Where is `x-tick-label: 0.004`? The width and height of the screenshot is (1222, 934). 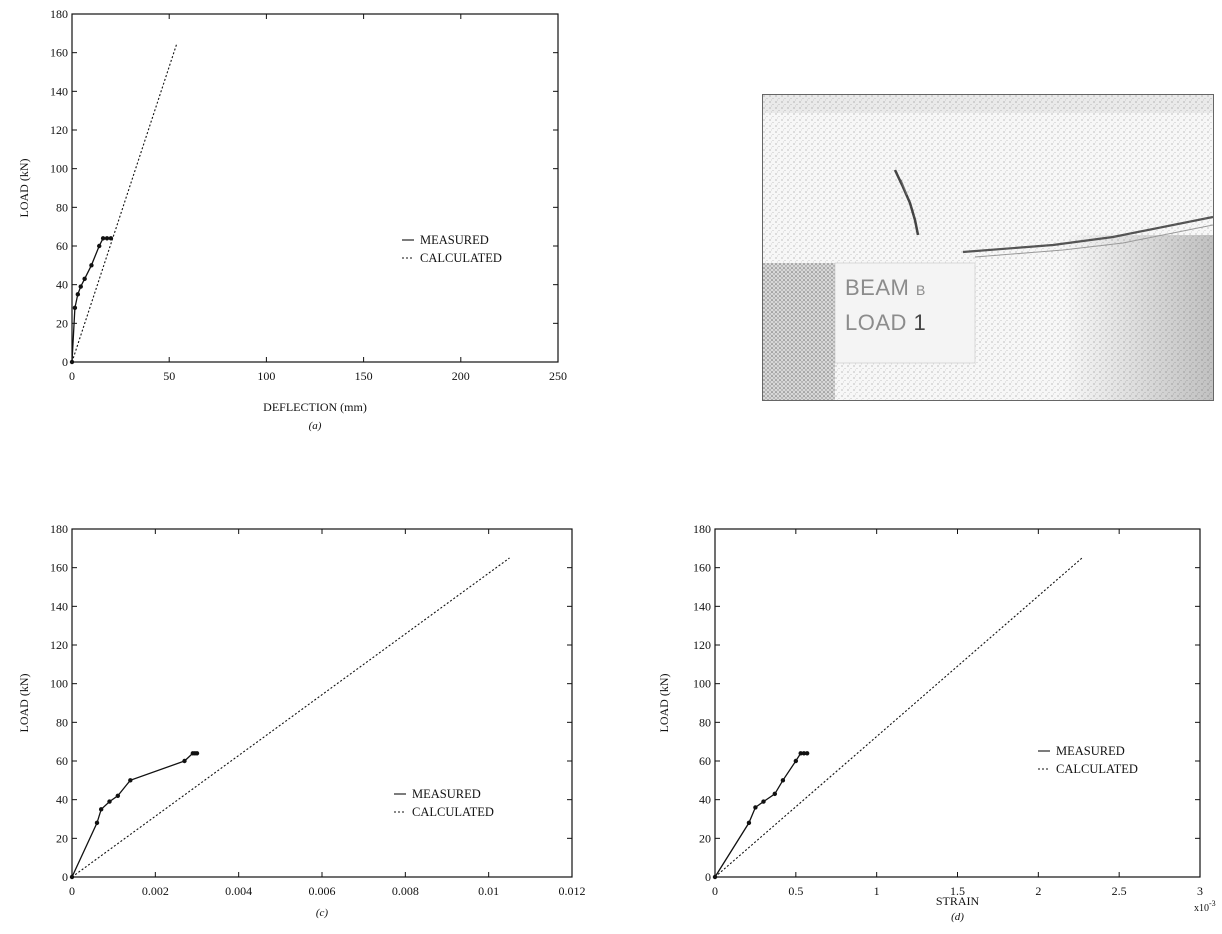 x-tick-label: 0.004 is located at coordinates (238, 891).